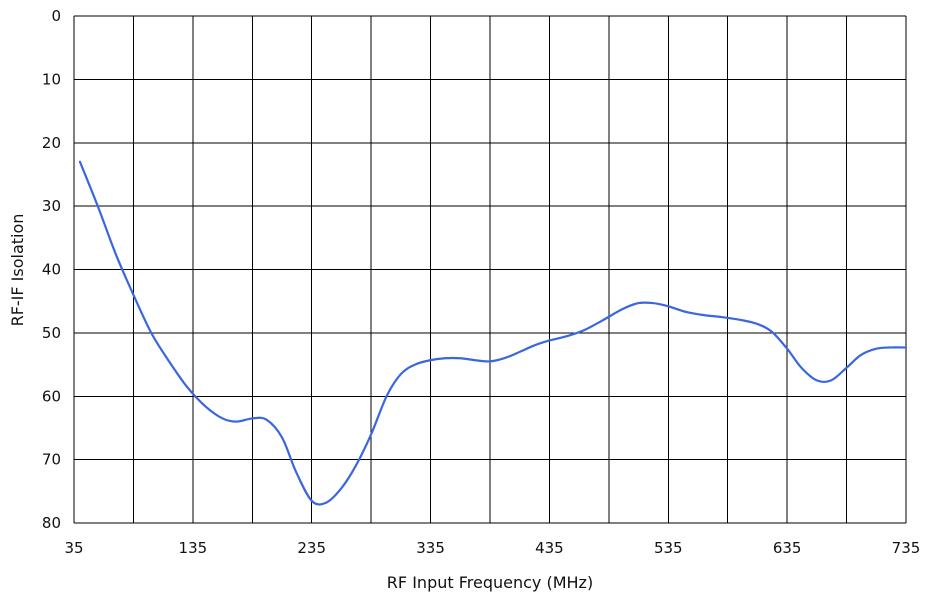 Image resolution: width=925 pixels, height=597 pixels. What do you see at coordinates (51, 79) in the screenshot?
I see `y-tick-label-10: 10` at bounding box center [51, 79].